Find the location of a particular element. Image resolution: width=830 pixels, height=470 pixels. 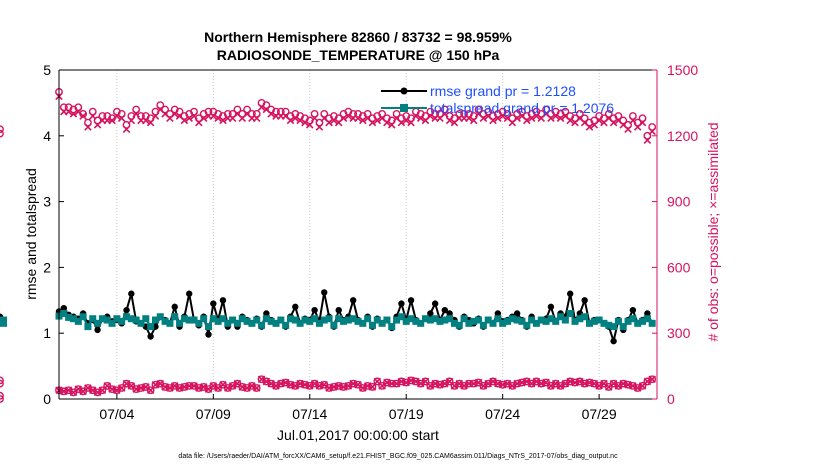

y-axis-right-label: # of obs: o=possible; ×=assimilated is located at coordinates (713, 231).